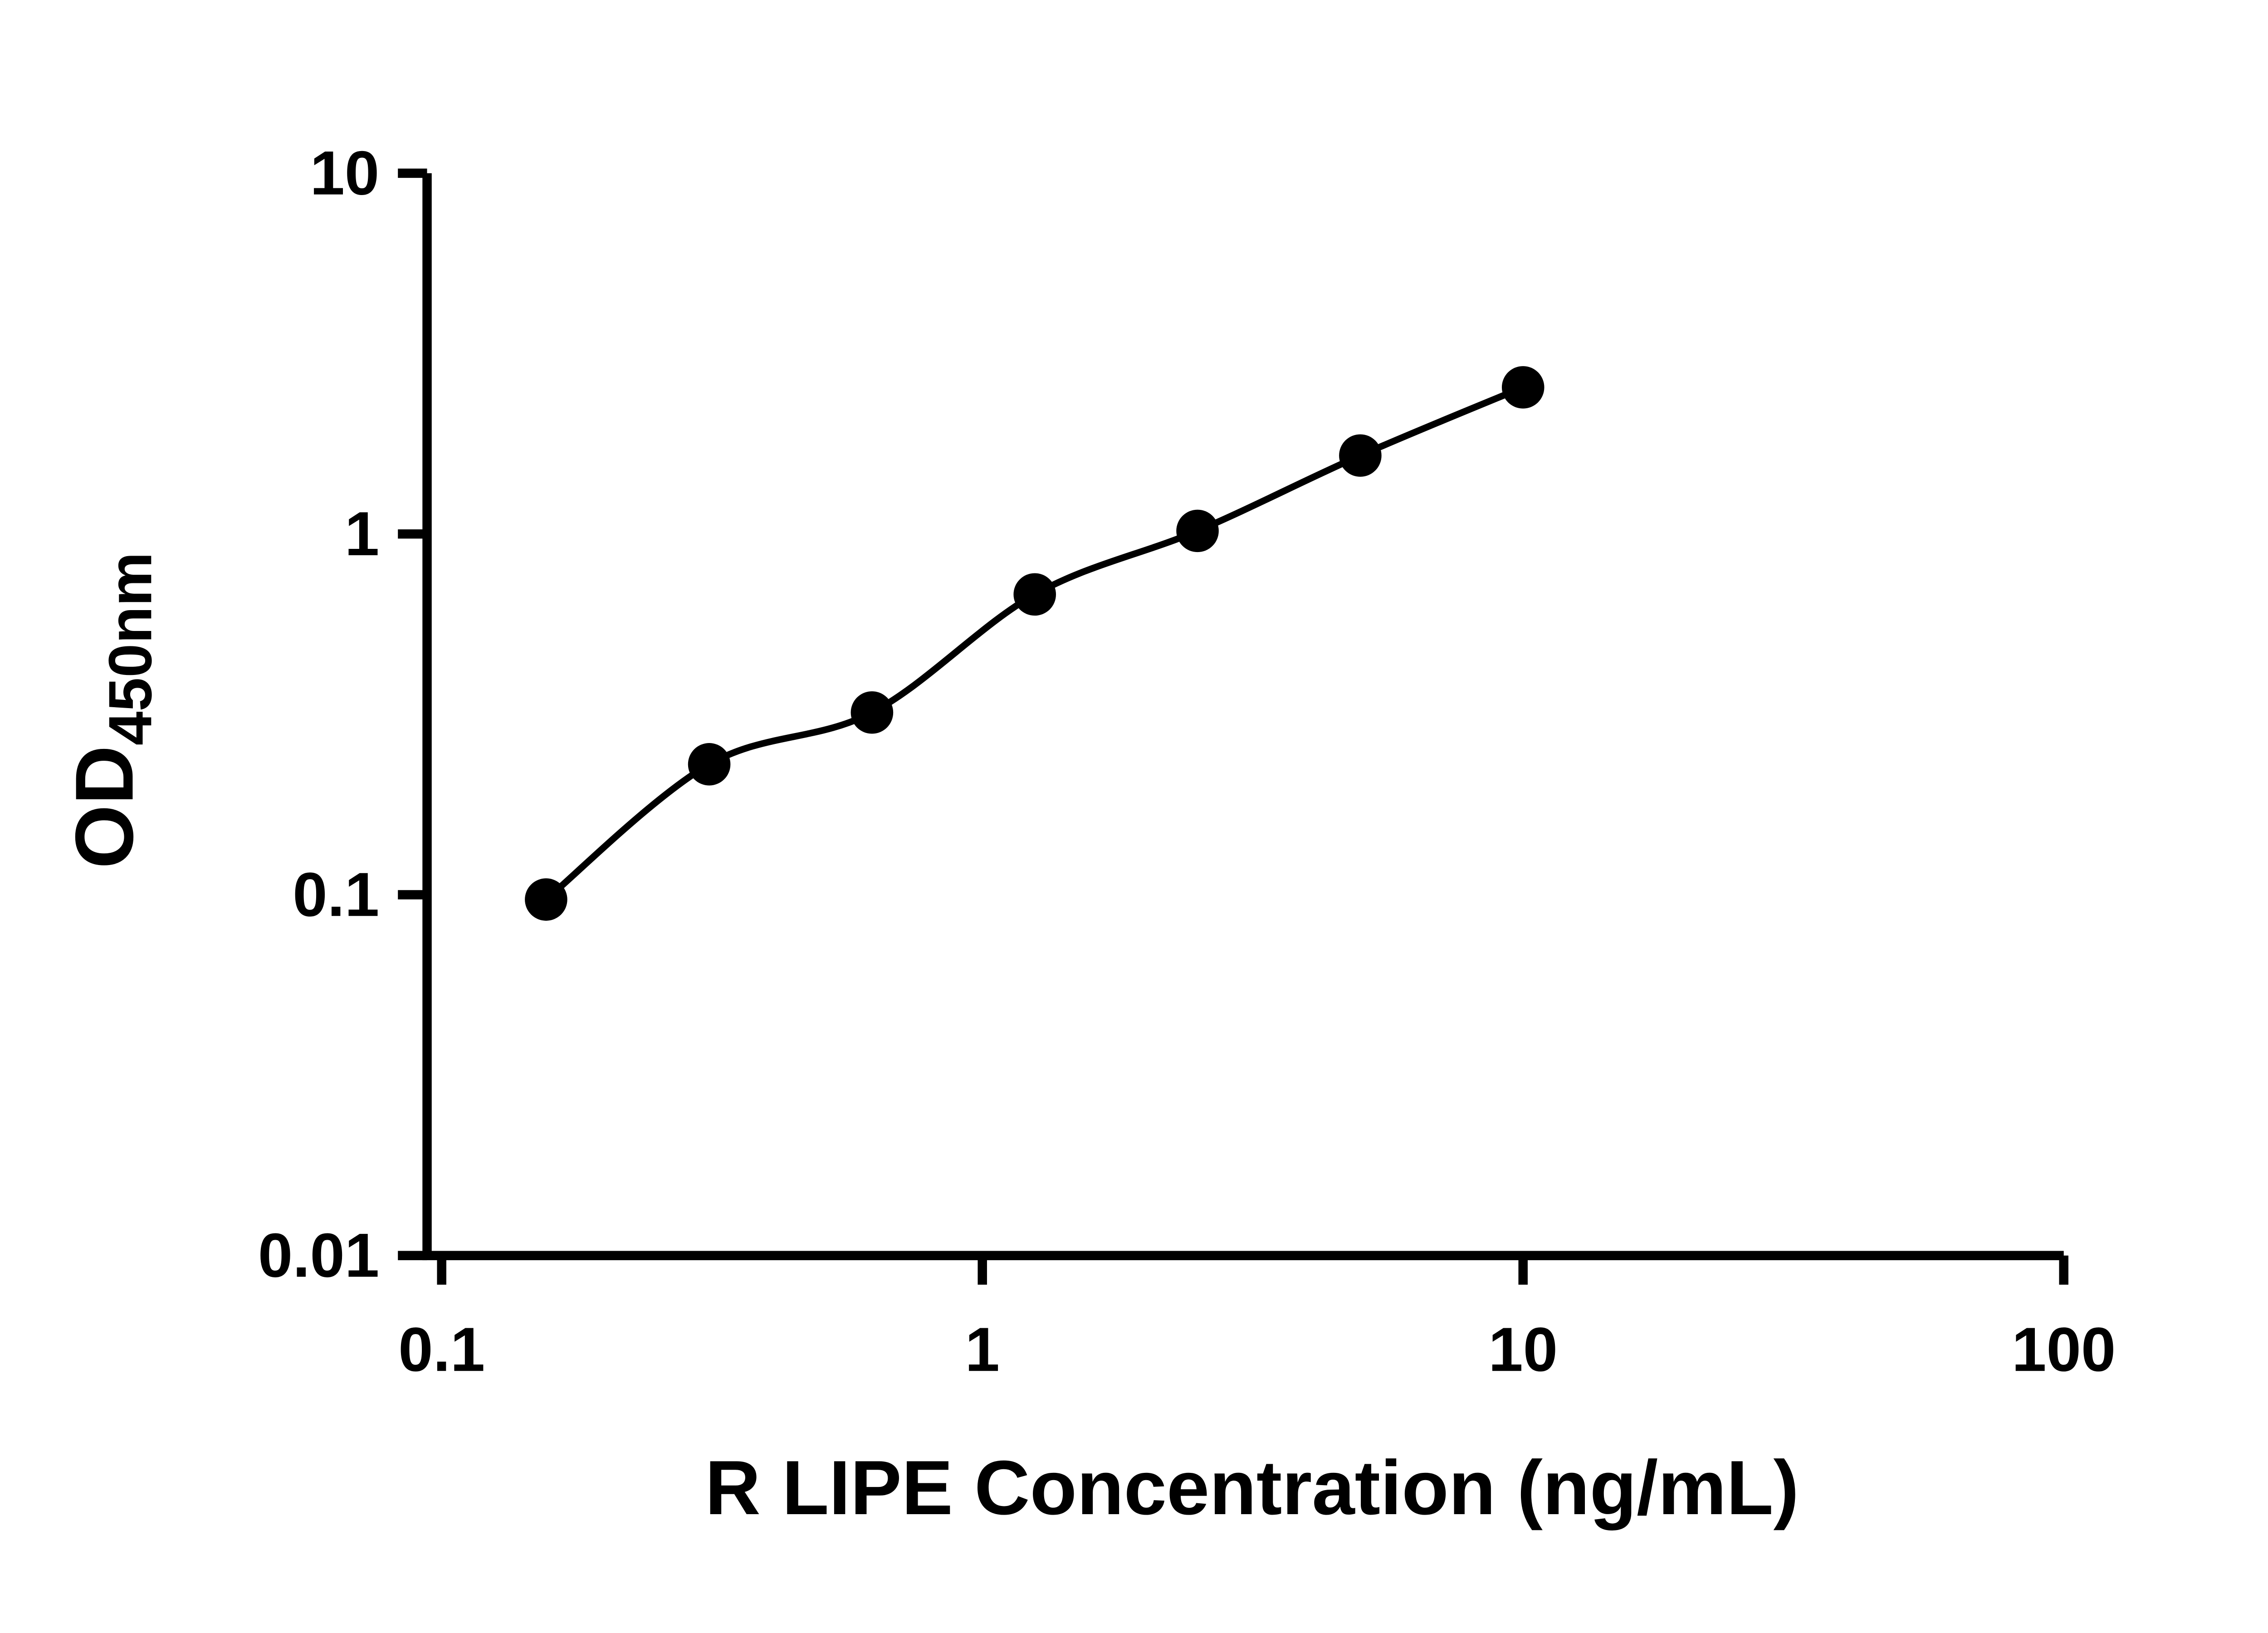 The width and height of the screenshot is (2268, 1633). Describe the element at coordinates (336, 894) in the screenshot. I see `y-tick-label: 0.1` at that location.